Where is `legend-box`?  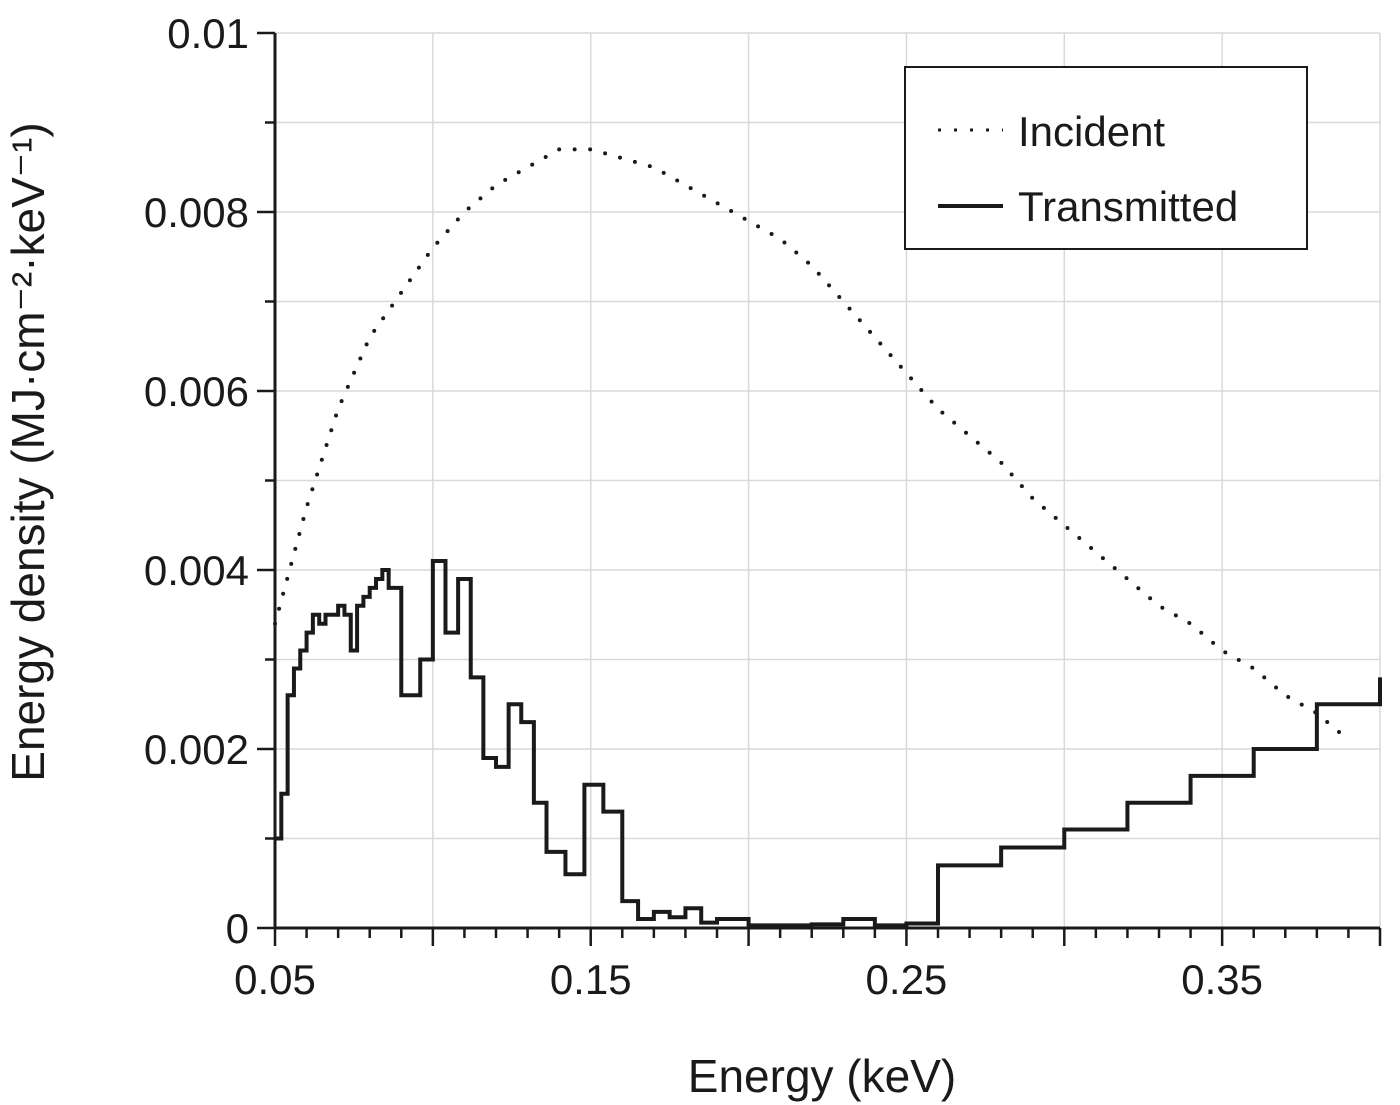 legend-box is located at coordinates (1106, 158).